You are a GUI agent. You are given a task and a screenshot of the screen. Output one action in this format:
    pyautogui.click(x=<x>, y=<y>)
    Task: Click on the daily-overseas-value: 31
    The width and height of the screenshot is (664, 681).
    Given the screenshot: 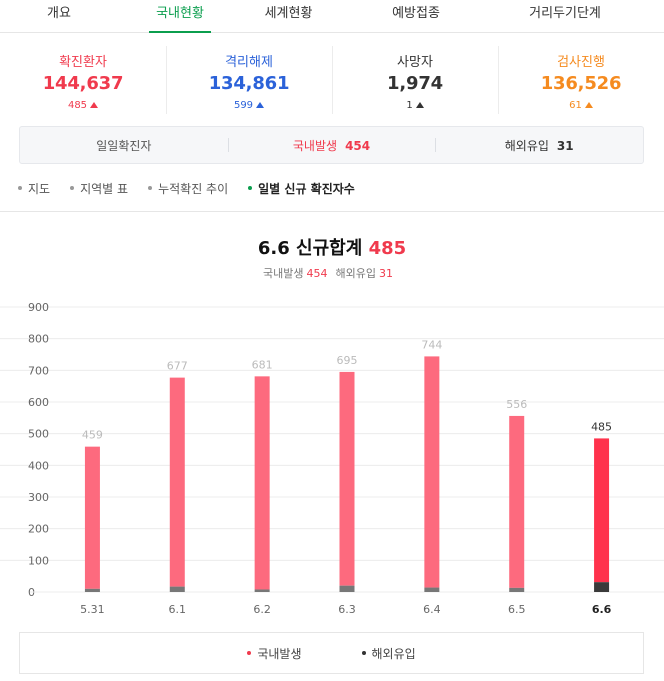 What is the action you would take?
    pyautogui.click(x=565, y=145)
    